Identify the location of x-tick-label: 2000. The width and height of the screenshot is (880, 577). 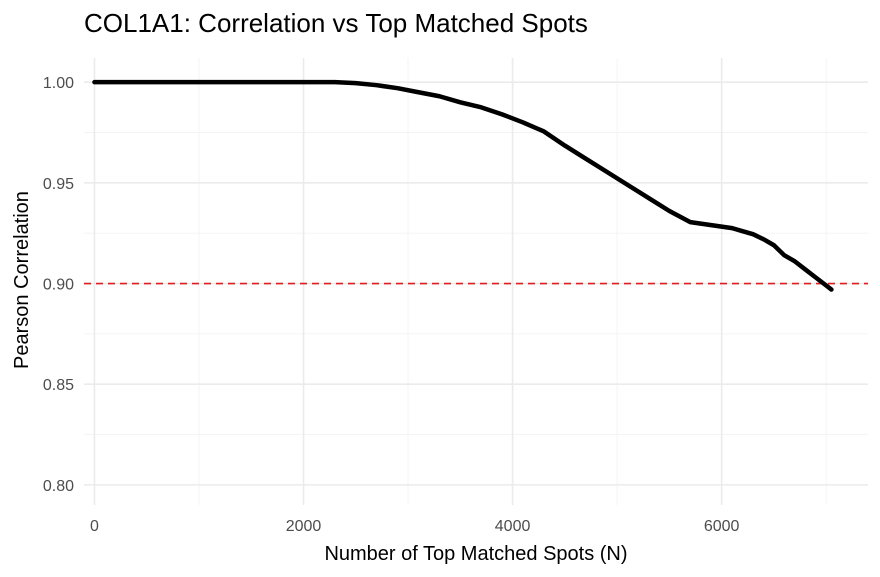
(304, 526).